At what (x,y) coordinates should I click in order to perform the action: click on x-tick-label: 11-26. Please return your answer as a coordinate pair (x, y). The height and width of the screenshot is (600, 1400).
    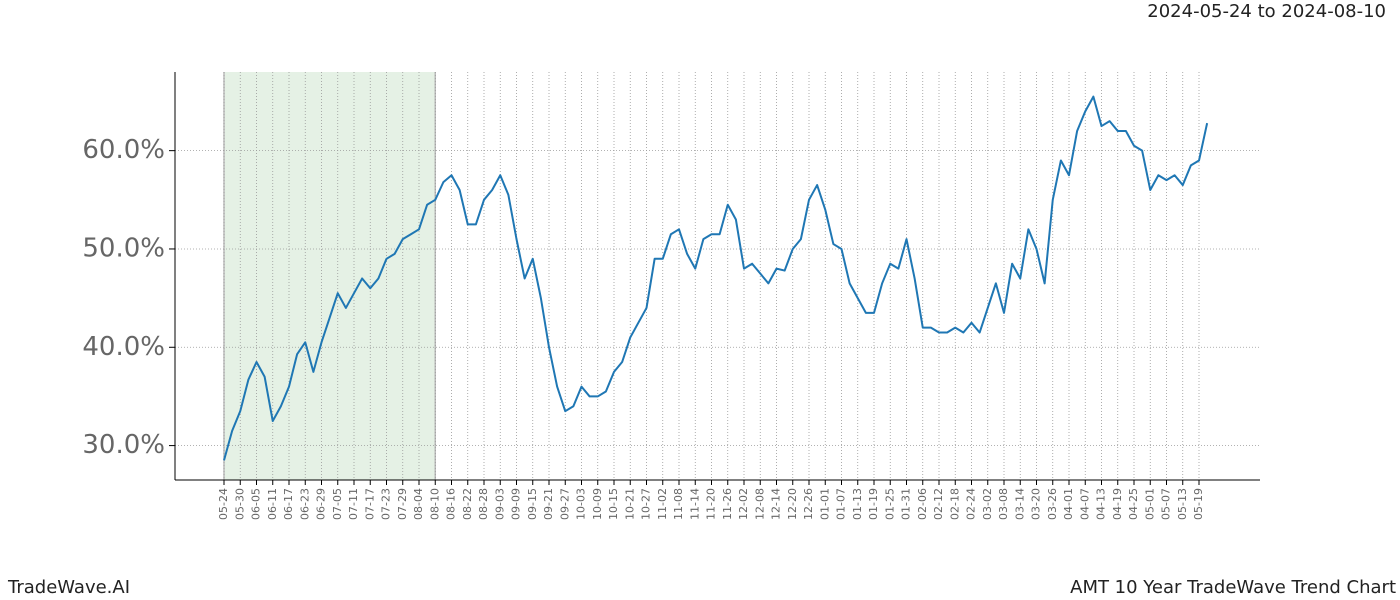
    Looking at the image, I should click on (727, 504).